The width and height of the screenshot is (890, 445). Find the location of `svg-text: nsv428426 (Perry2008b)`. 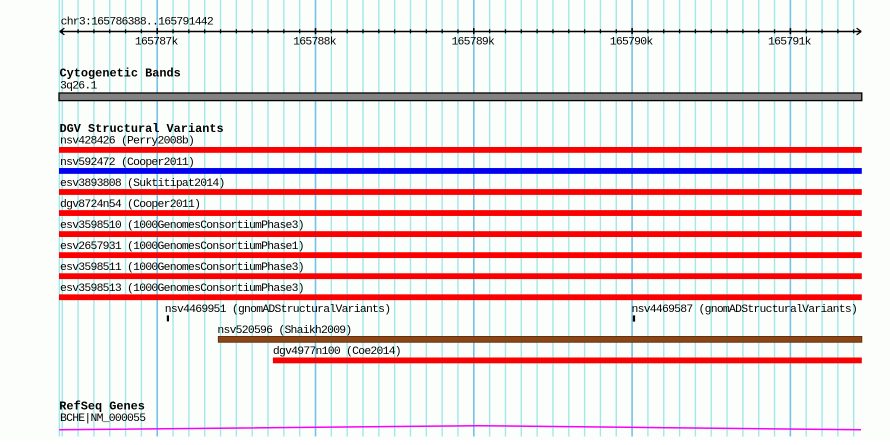

svg-text: nsv428426 (Perry2008b) is located at coordinates (127, 142).